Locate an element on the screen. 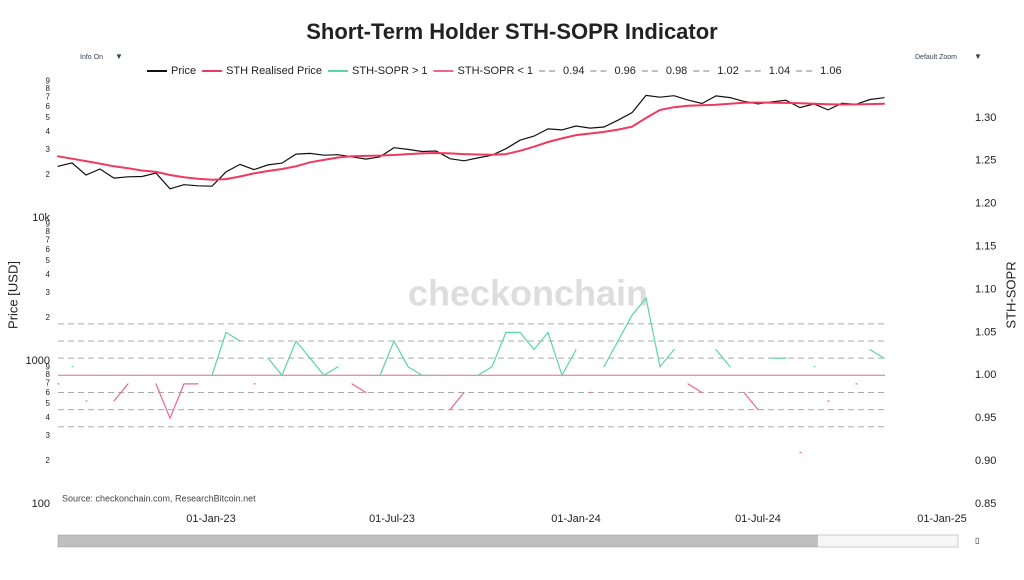 The width and height of the screenshot is (1024, 580). legend-label: 0.96 is located at coordinates (624, 71).